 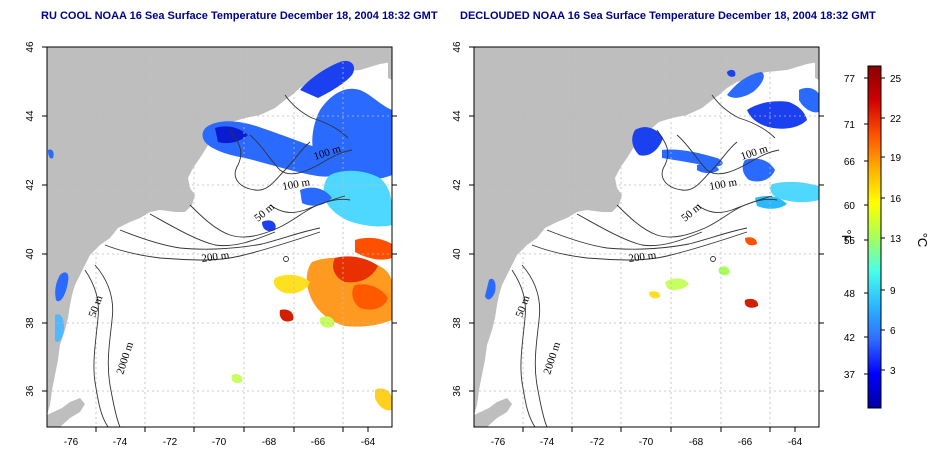 What do you see at coordinates (269, 442) in the screenshot?
I see `left-x-tick: -68` at bounding box center [269, 442].